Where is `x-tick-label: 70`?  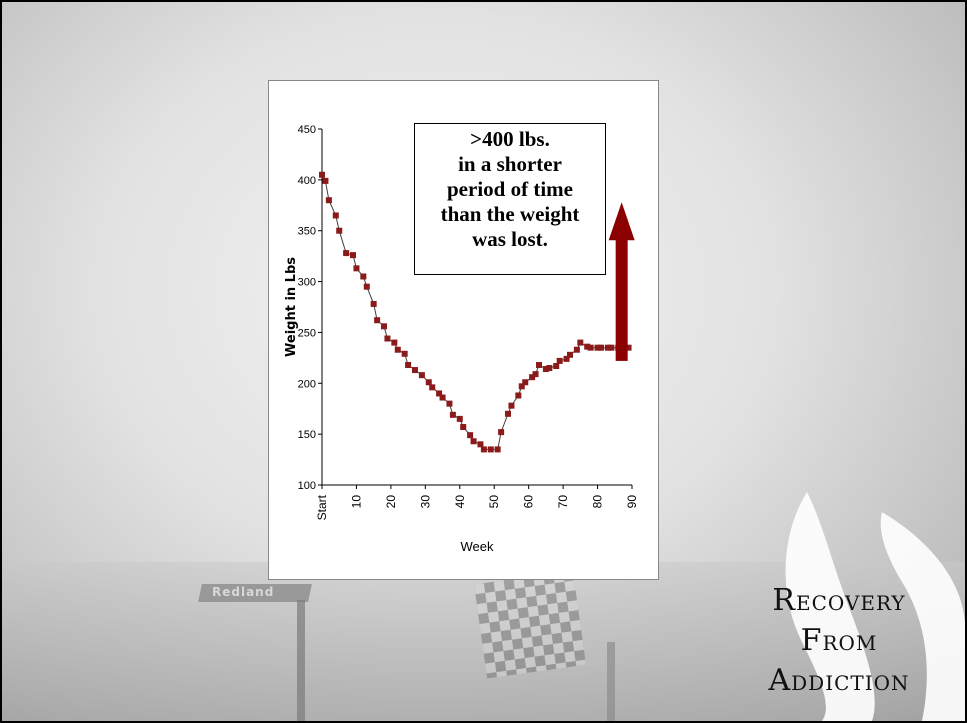 x-tick-label: 70 is located at coordinates (563, 502).